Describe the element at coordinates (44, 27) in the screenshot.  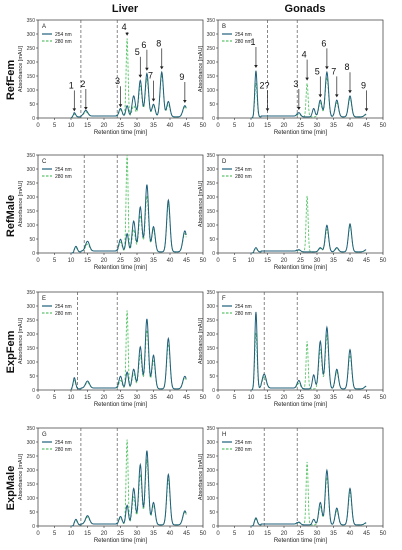
I see `panel-label: A` at that location.